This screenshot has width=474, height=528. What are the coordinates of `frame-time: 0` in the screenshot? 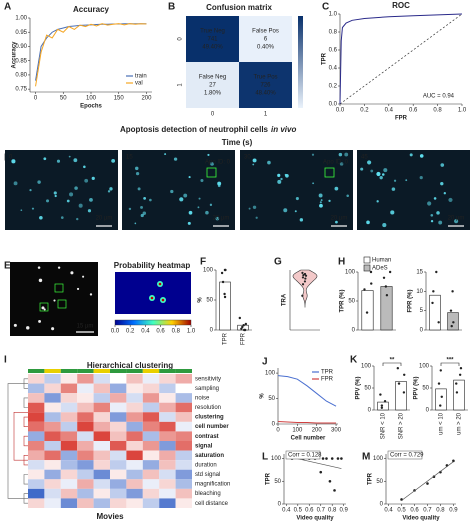 It's located at (11, 158).